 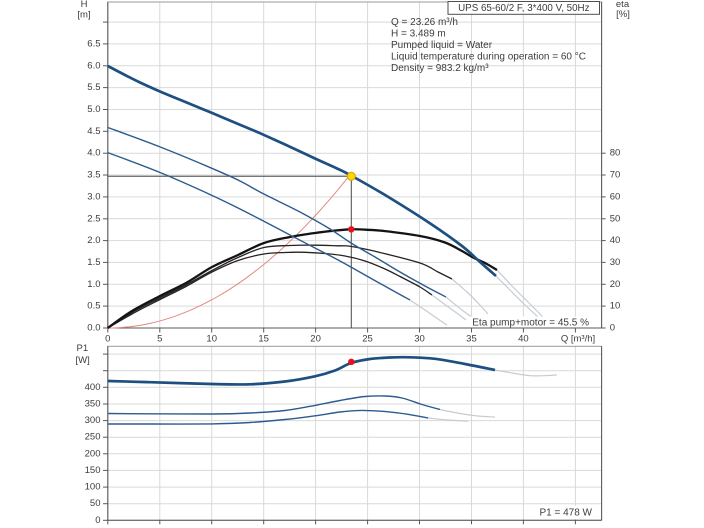 What do you see at coordinates (93, 43) in the screenshot?
I see `svg-text: 6.5` at bounding box center [93, 43].